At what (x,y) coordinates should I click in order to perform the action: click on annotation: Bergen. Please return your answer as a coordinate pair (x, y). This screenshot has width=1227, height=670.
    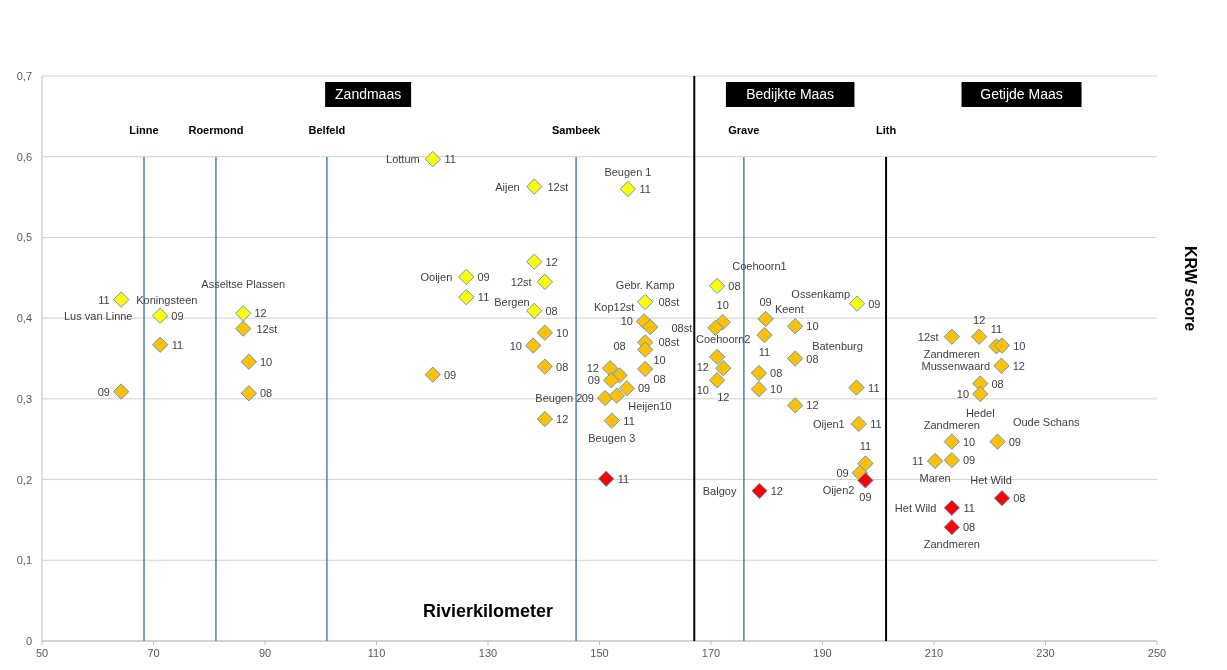
    Looking at the image, I should click on (512, 301).